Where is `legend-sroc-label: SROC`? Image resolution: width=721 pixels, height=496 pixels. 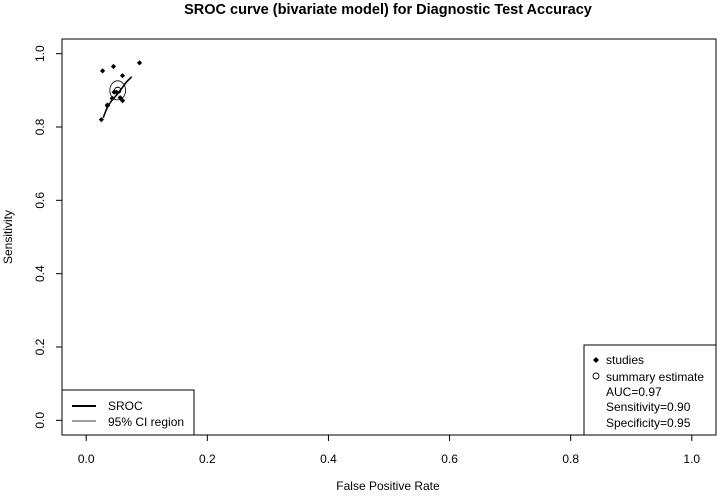
legend-sroc-label: SROC is located at coordinates (125, 406).